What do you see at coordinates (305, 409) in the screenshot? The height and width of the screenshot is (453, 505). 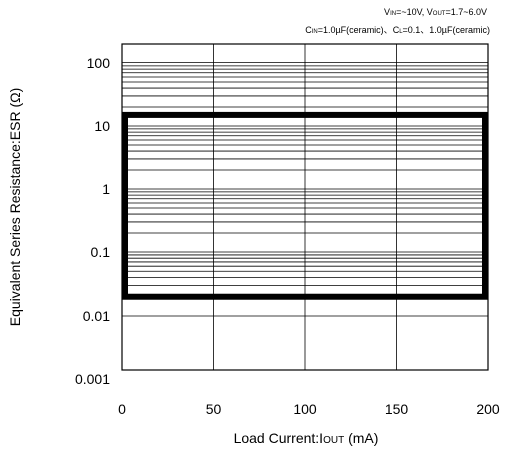 I see `x-tick-label: 100` at bounding box center [305, 409].